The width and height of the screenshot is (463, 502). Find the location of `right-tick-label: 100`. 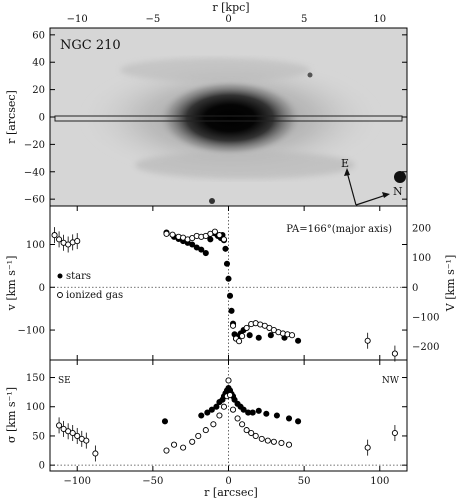

right-tick-label: 100 is located at coordinates (421, 258).